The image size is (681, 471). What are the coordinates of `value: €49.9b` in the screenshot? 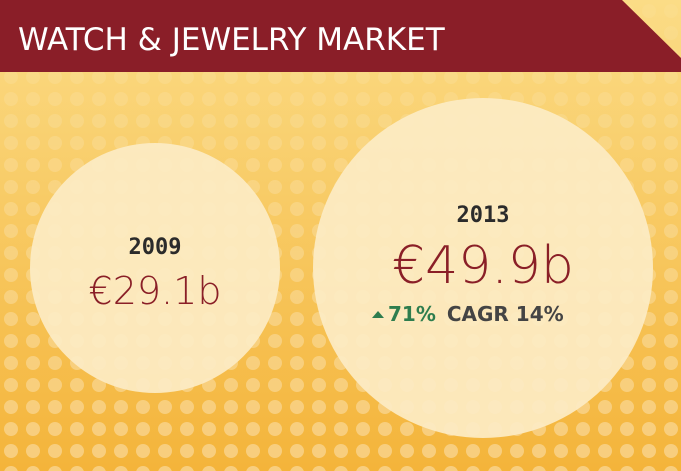 It's located at (483, 266).